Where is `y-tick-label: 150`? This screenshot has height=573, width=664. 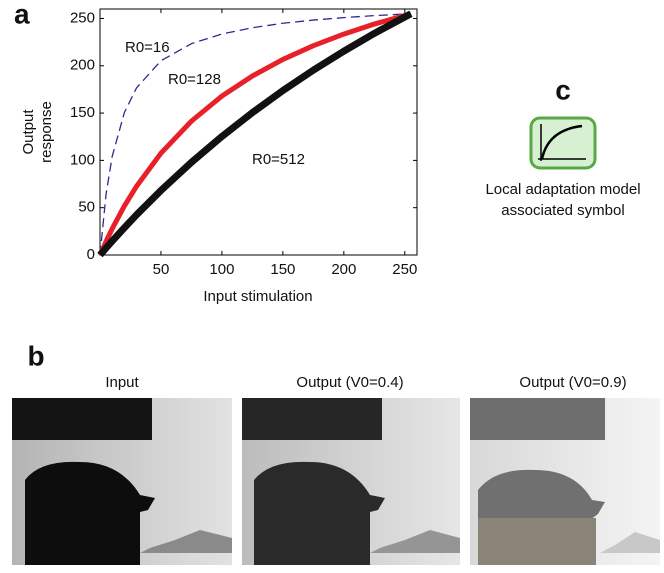
y-tick-label: 150 is located at coordinates (82, 112).